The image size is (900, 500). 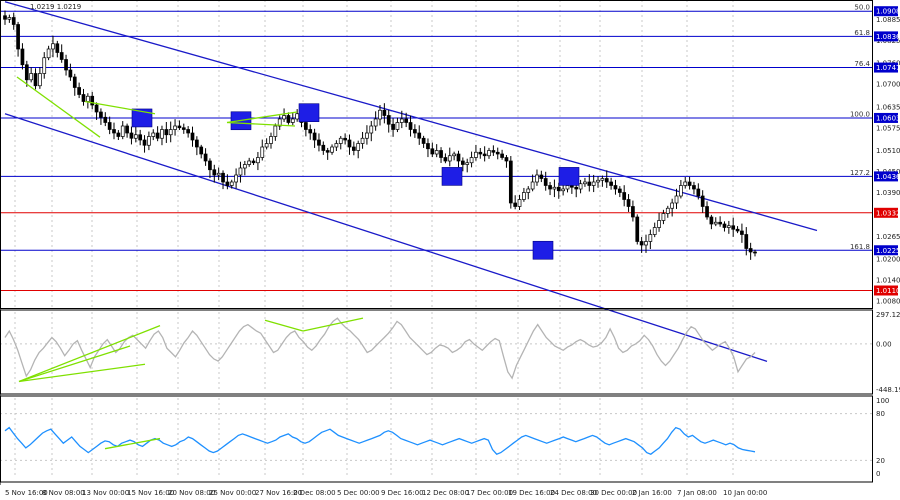 What do you see at coordinates (278, 493) in the screenshot?
I see `time-tick-label: 27 Nov 16:00` at bounding box center [278, 493].